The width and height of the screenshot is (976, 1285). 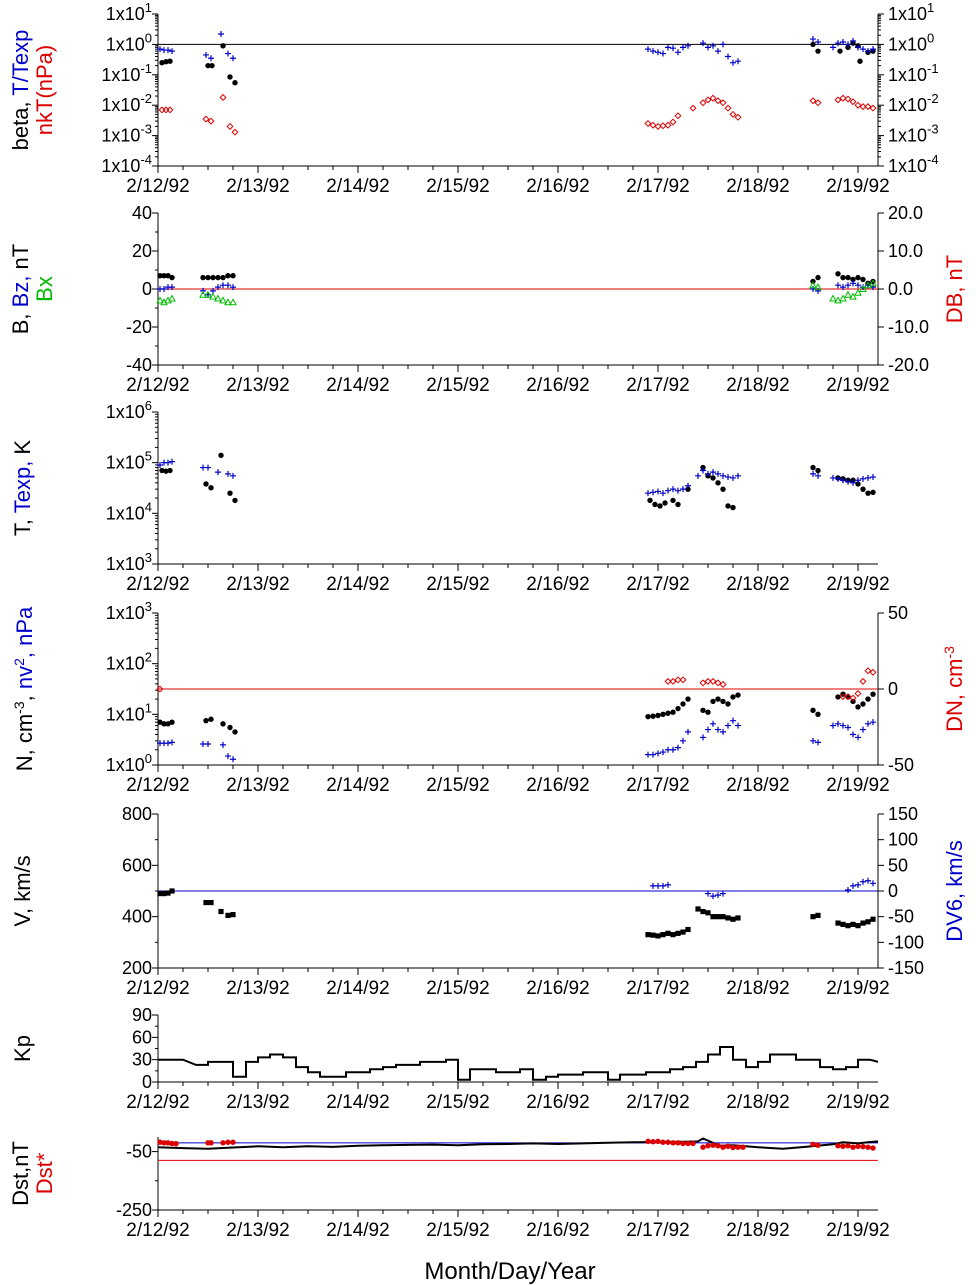 I want to click on x-tick-label: 2/17/92, so click(x=657, y=584).